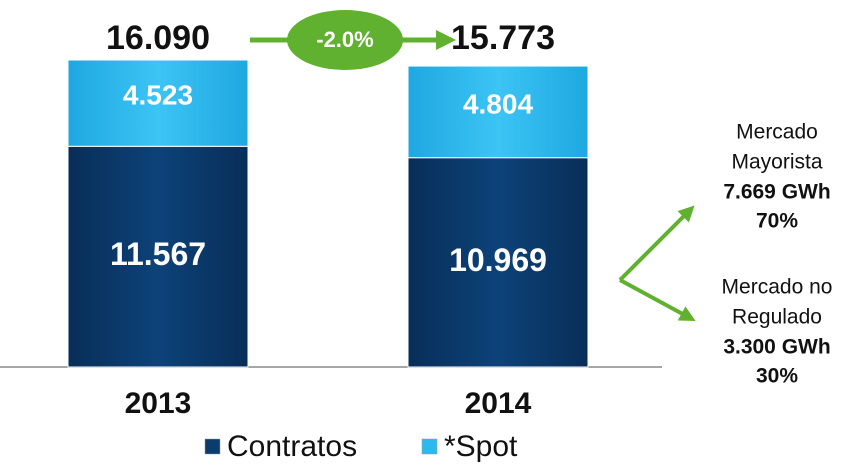 The image size is (856, 466). I want to click on change-label: -2.0%, so click(344, 39).